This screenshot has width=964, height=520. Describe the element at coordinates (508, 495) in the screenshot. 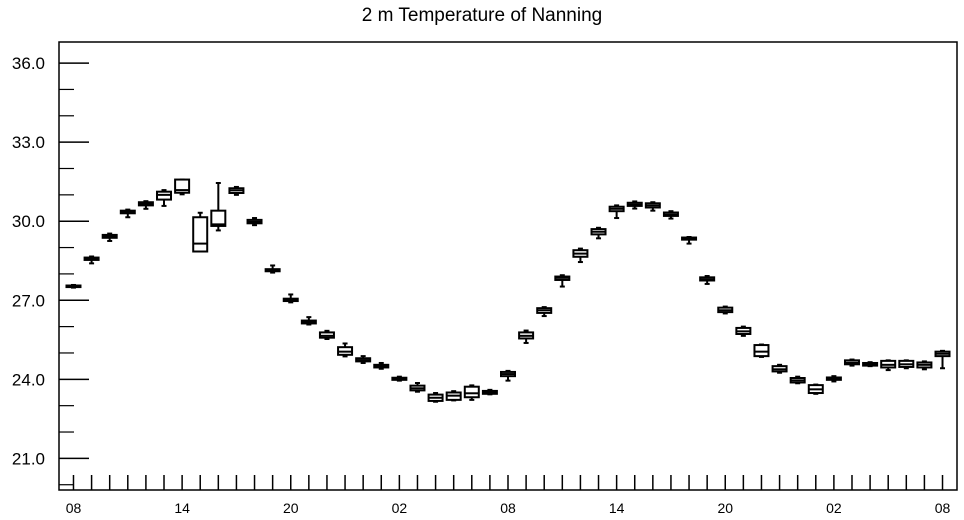

I see `x-axis: 08 14 20 02 08 14 20 02 08` at that location.